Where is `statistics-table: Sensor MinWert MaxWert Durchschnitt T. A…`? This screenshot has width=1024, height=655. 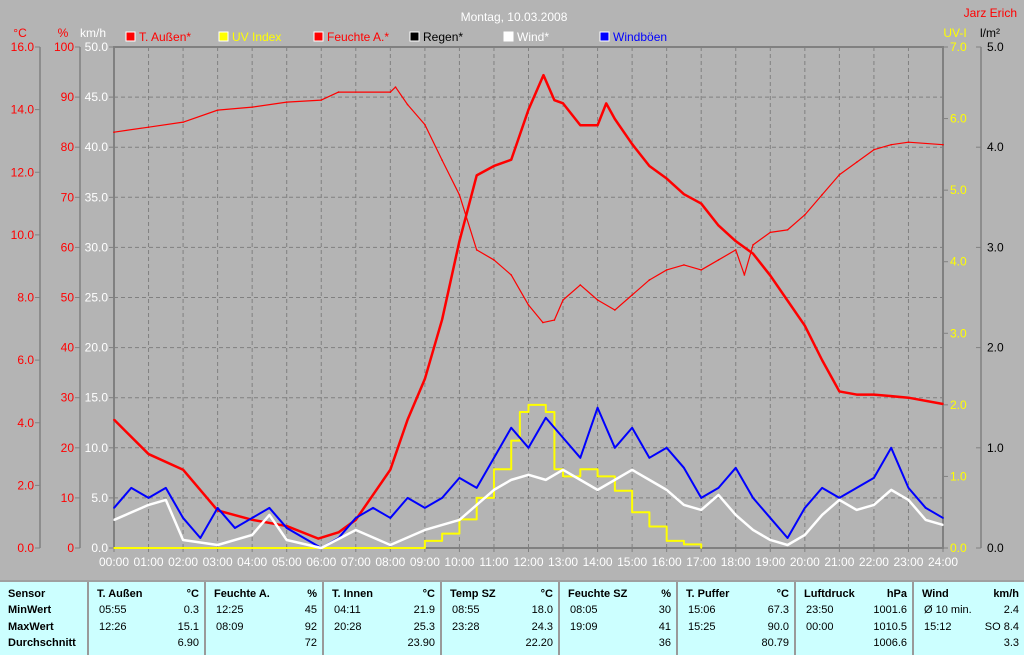
statistics-table: Sensor MinWert MaxWert Durchschnitt T. A… is located at coordinates (512, 617).